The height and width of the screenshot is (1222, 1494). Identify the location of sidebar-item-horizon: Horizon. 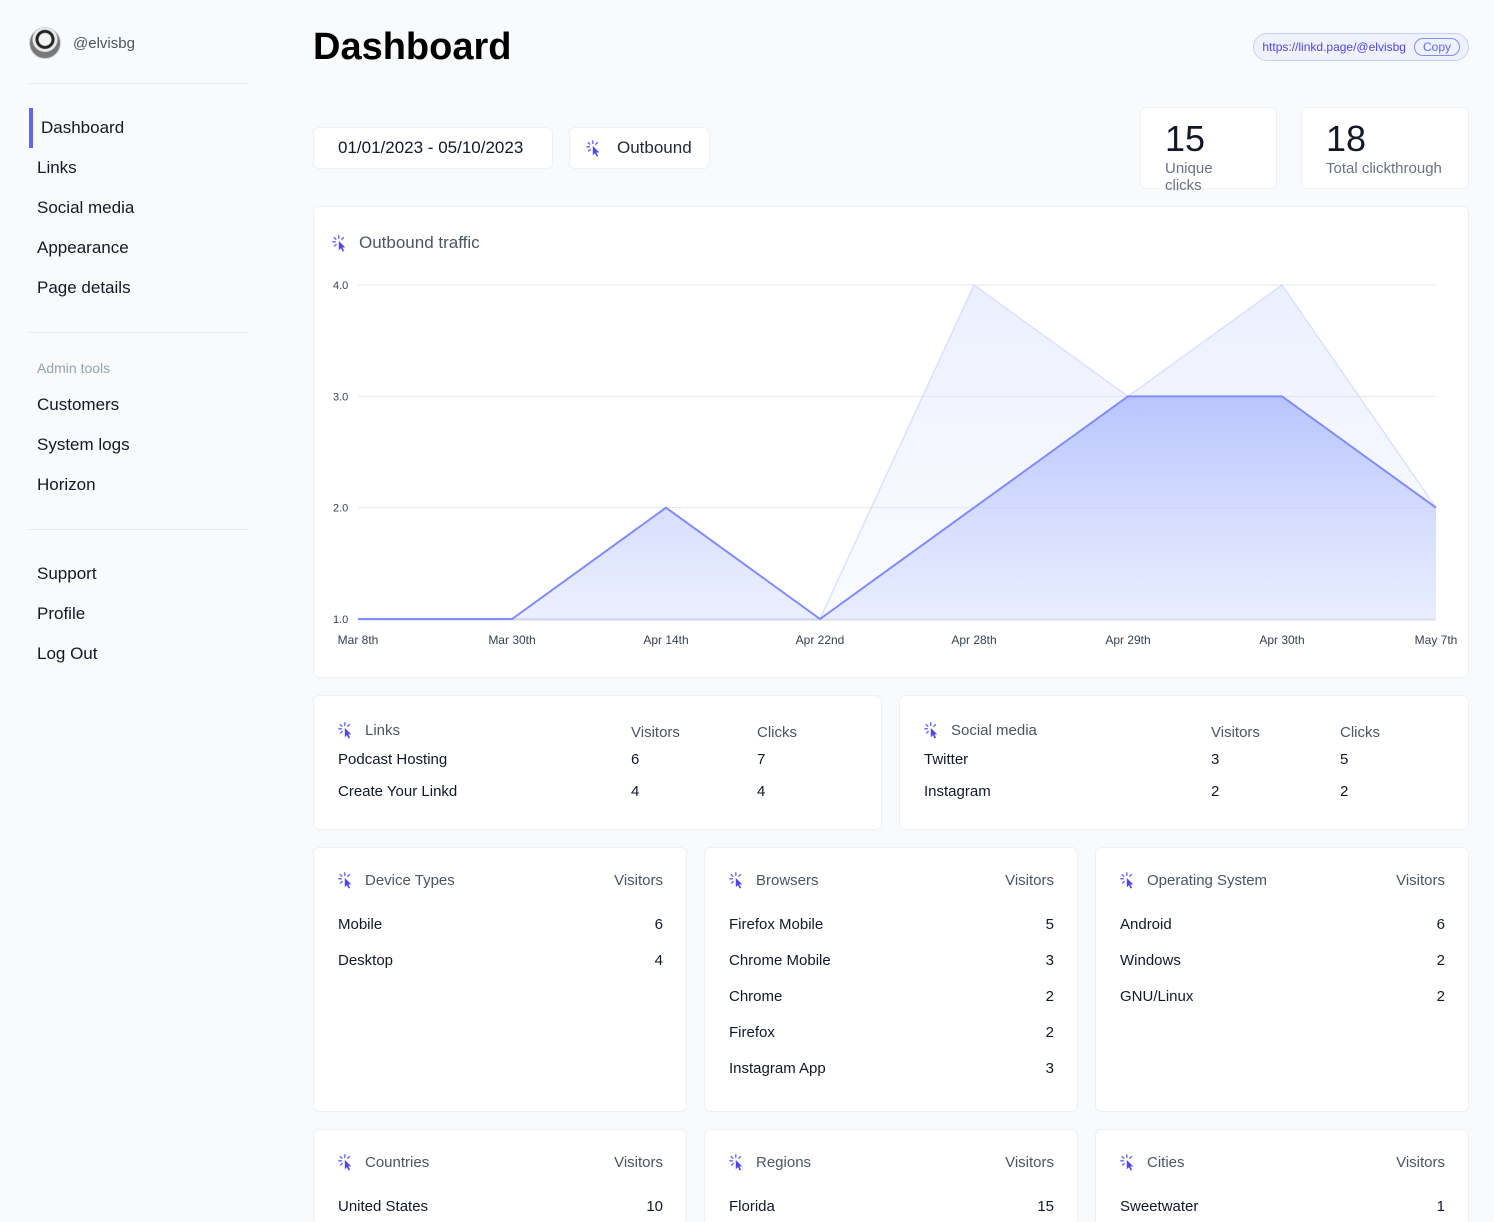
(66, 484).